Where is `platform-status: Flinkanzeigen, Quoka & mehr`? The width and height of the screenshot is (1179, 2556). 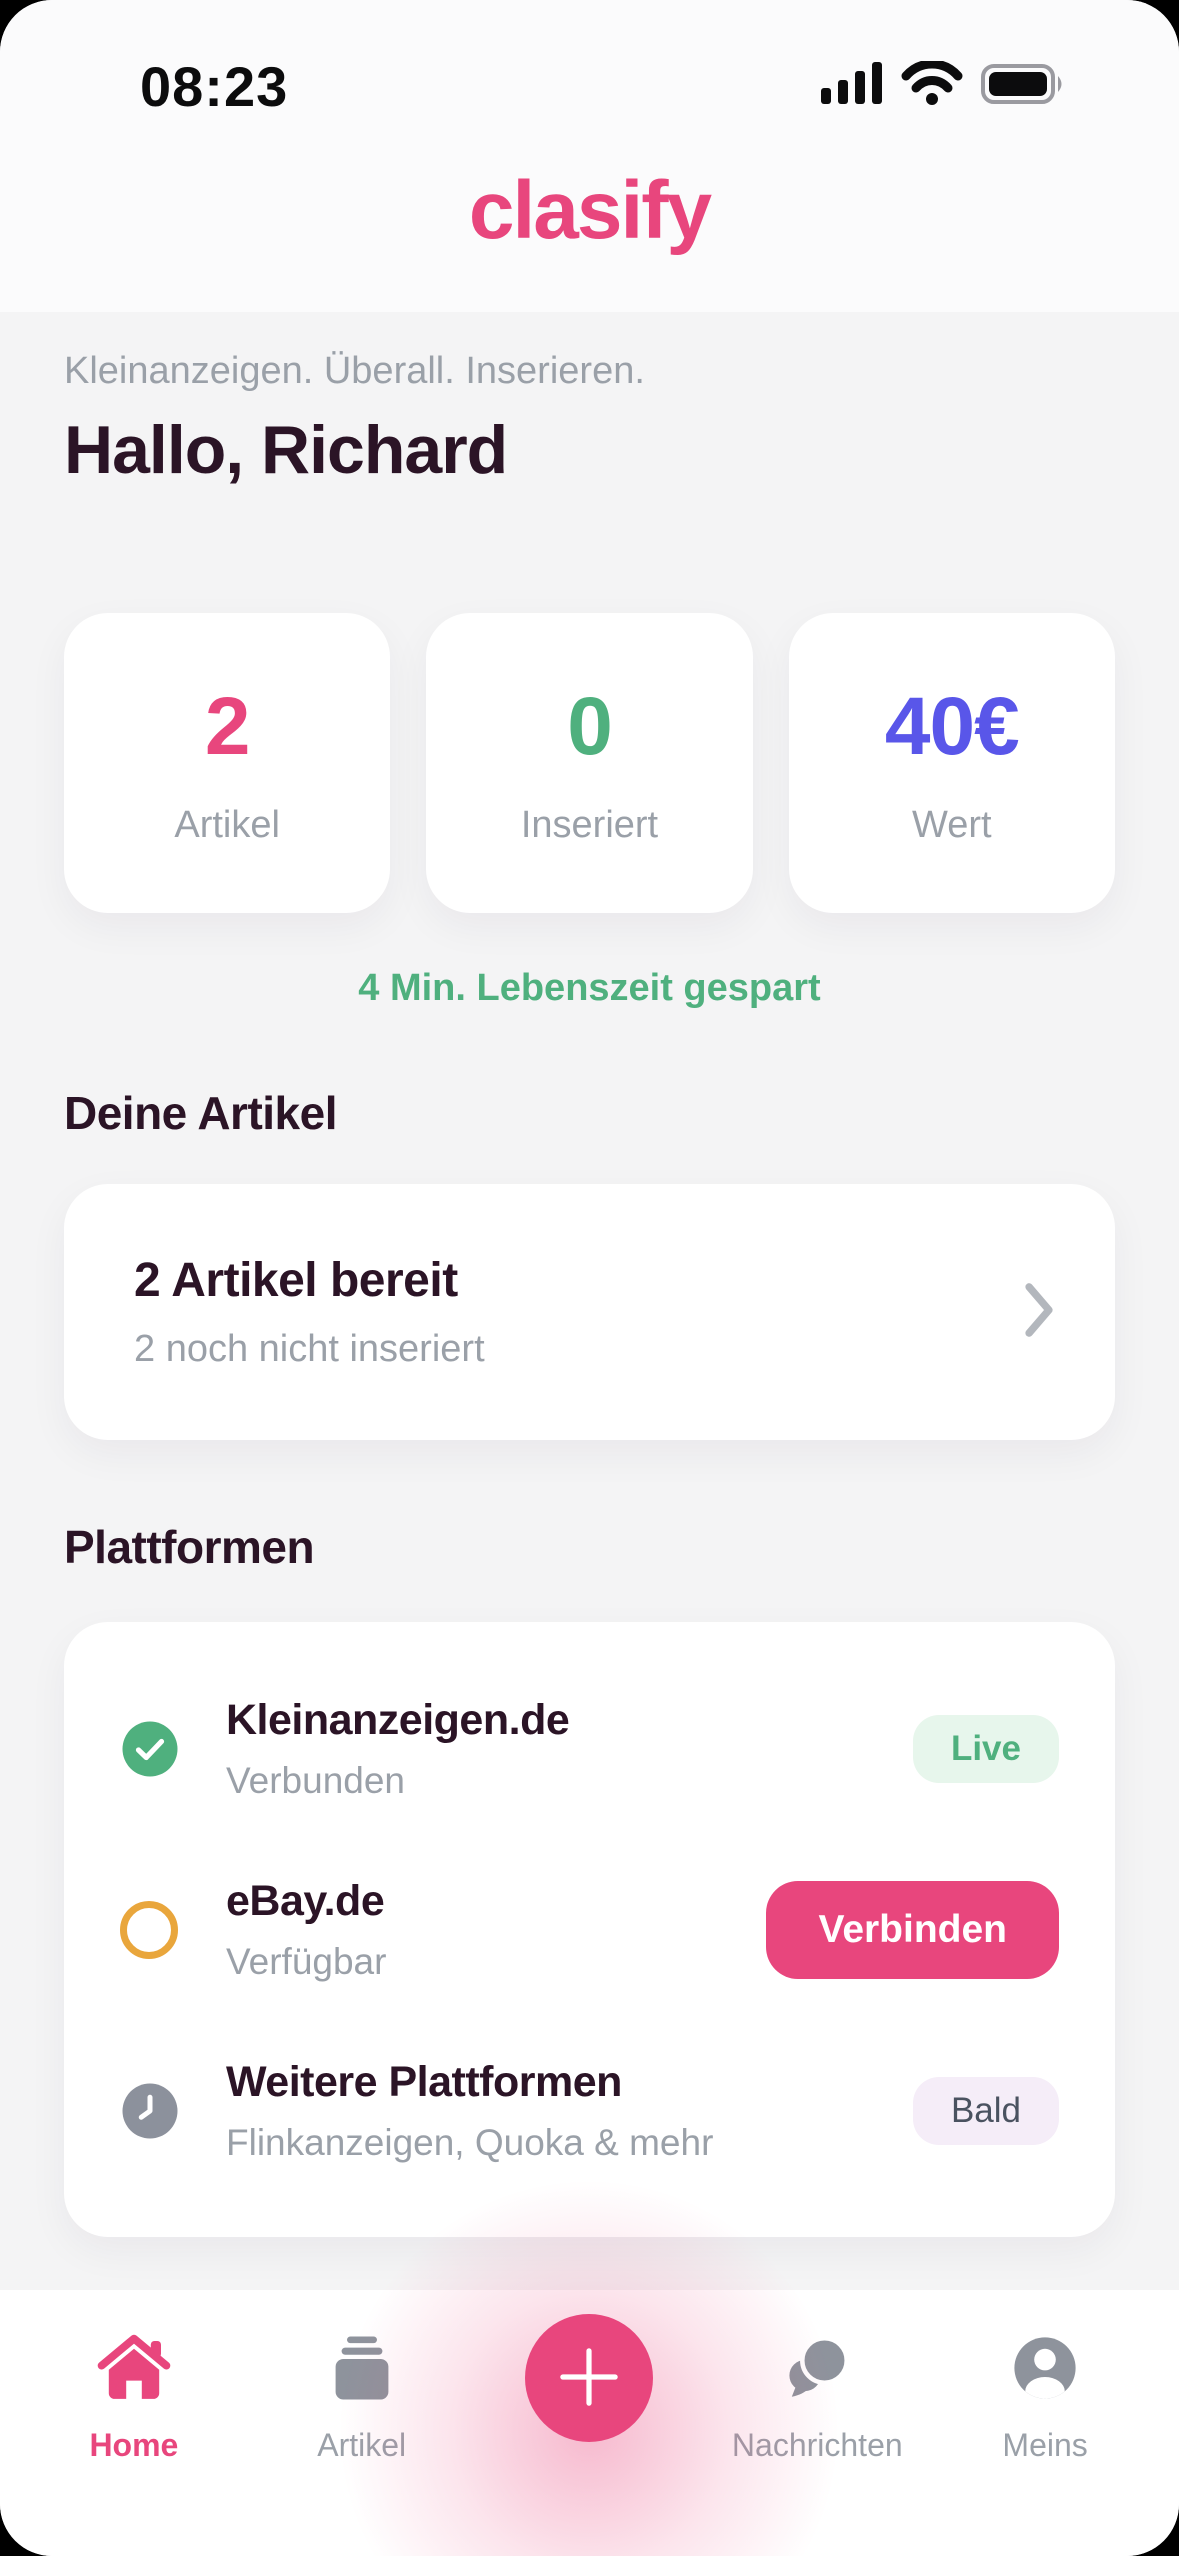 platform-status: Flinkanzeigen, Quoka & mehr is located at coordinates (470, 2142).